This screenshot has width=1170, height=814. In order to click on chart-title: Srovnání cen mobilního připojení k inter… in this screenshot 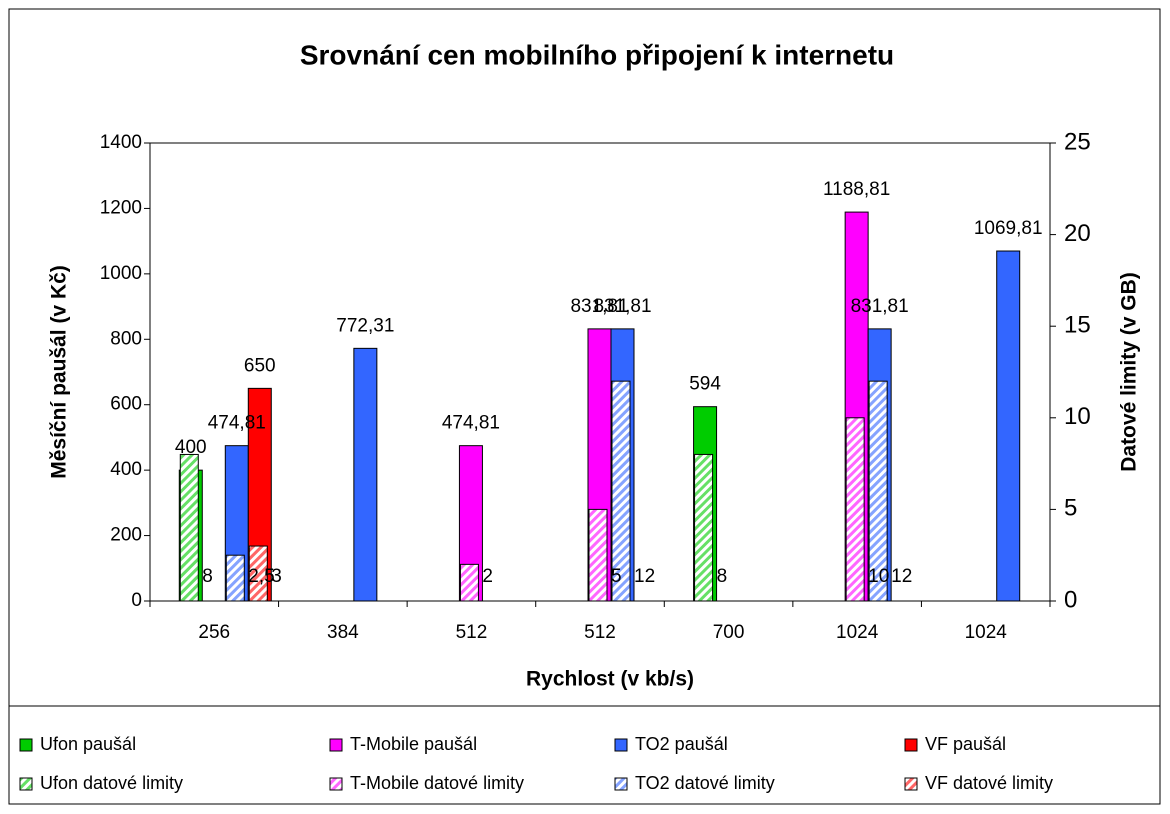, I will do `click(597, 54)`.